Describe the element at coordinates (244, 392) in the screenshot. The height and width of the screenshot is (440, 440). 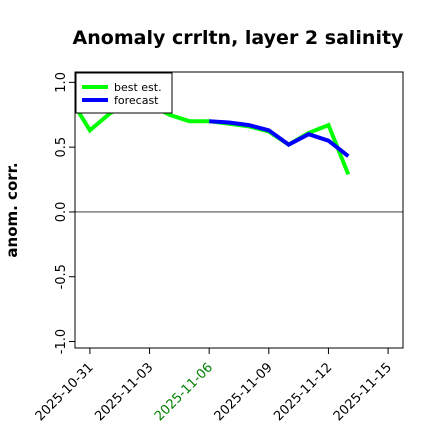
I see `x-tick-label: 2025-11-09` at that location.